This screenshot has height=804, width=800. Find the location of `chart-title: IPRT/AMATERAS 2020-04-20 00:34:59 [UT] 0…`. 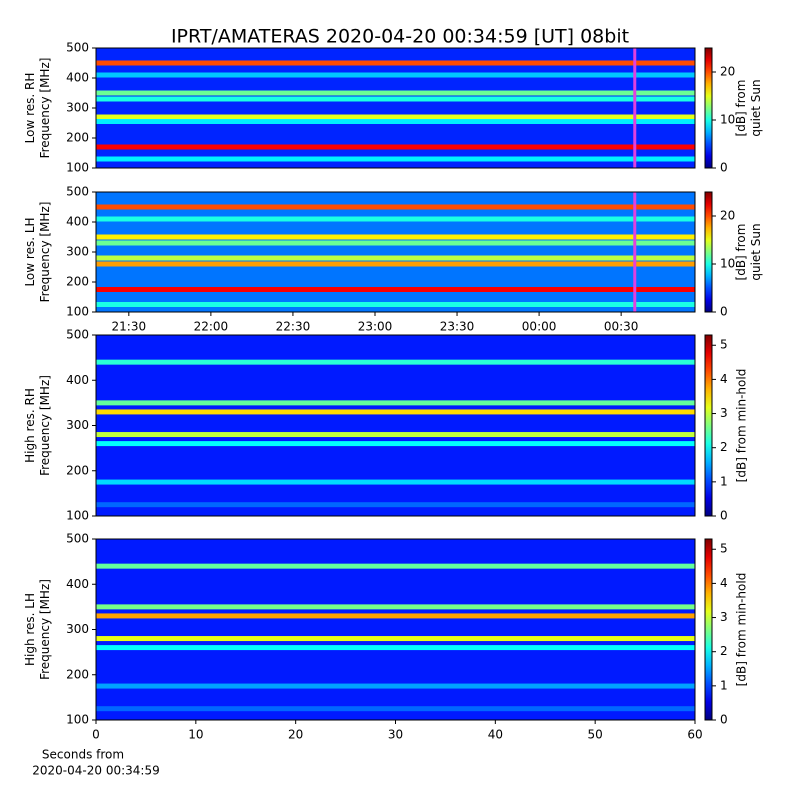

chart-title: IPRT/AMATERAS 2020-04-20 00:34:59 [UT] 0… is located at coordinates (400, 37).